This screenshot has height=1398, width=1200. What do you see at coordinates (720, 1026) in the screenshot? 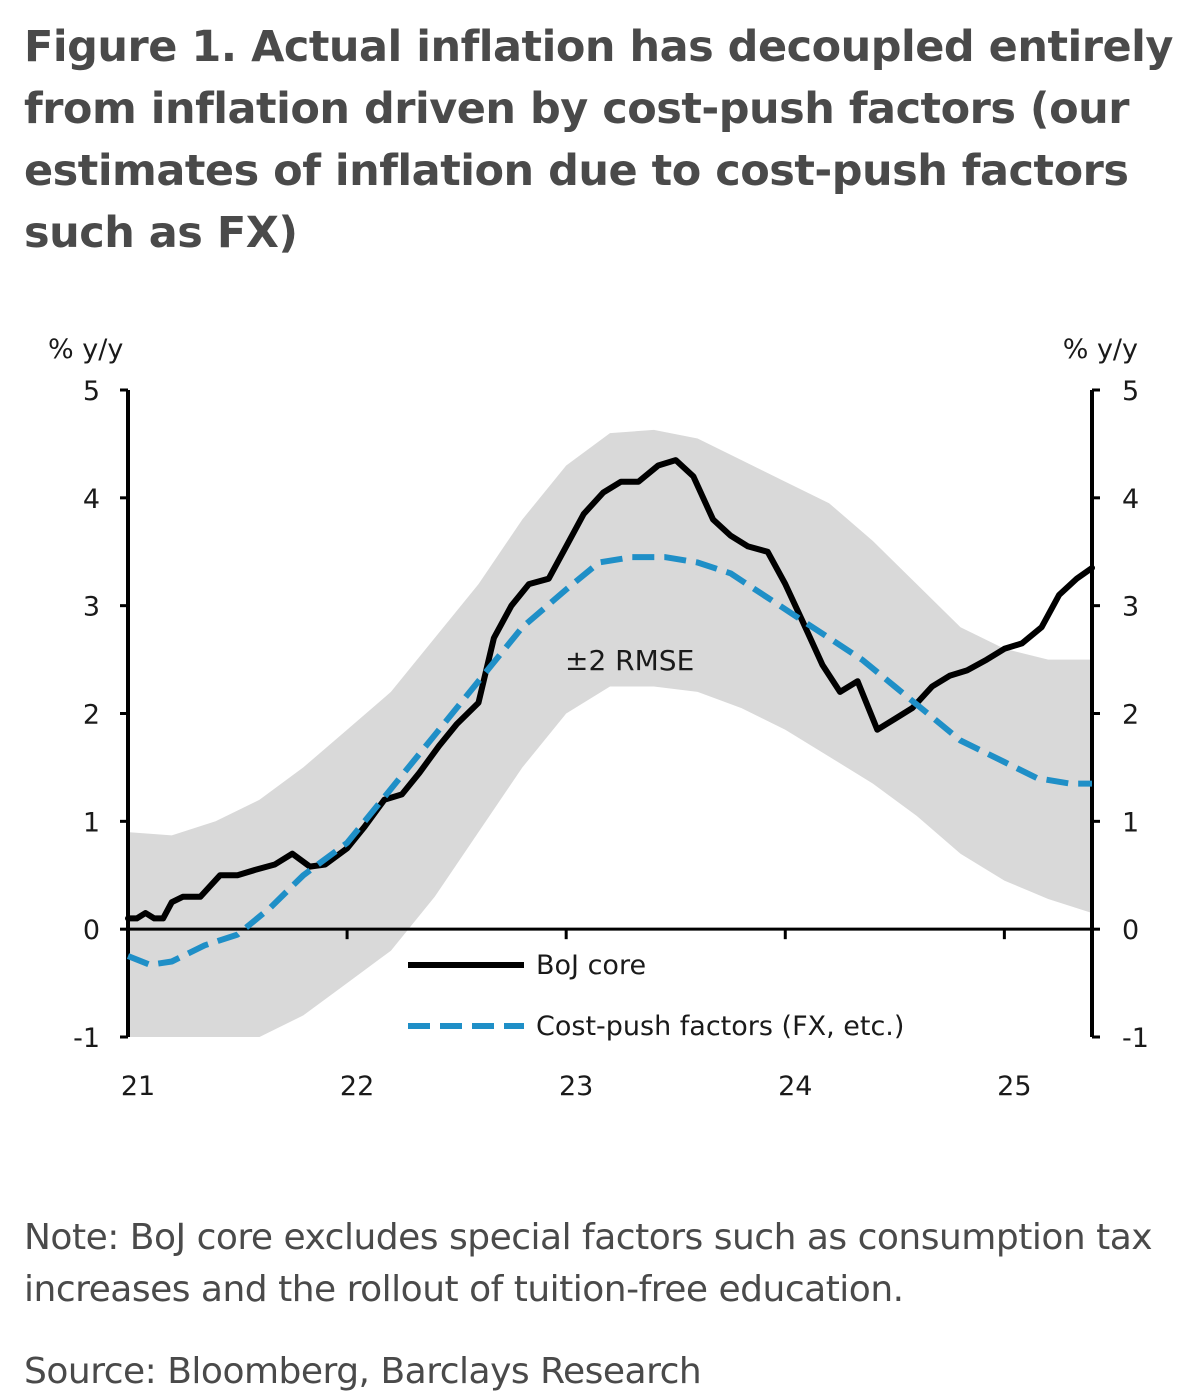
I see `legend-label-cost-push: Cost-push factors (FX, etc.)` at bounding box center [720, 1026].